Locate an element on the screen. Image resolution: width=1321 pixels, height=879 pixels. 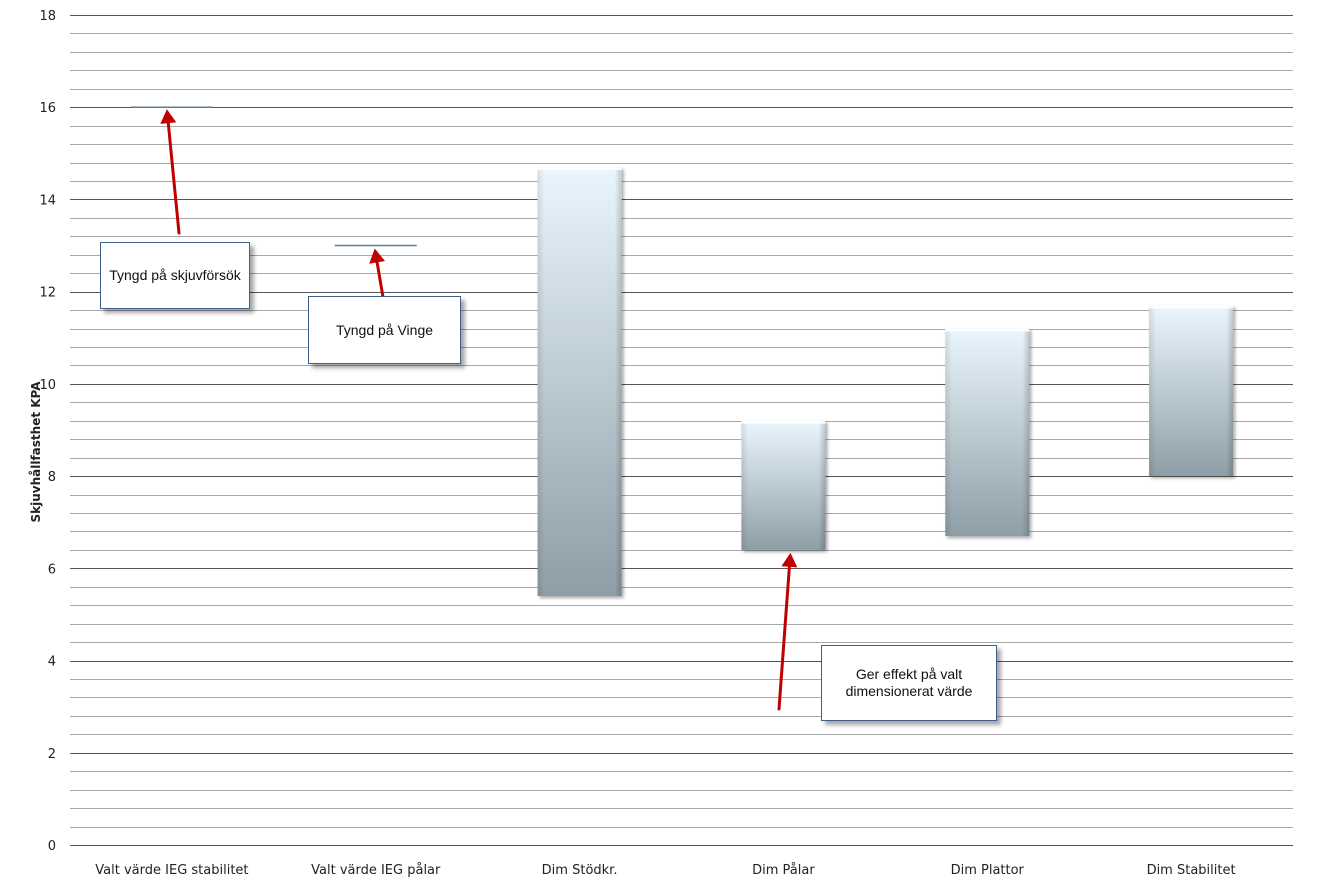
y-axis-label: Skjuvhållfasthet KPA is located at coordinates (36, 452).